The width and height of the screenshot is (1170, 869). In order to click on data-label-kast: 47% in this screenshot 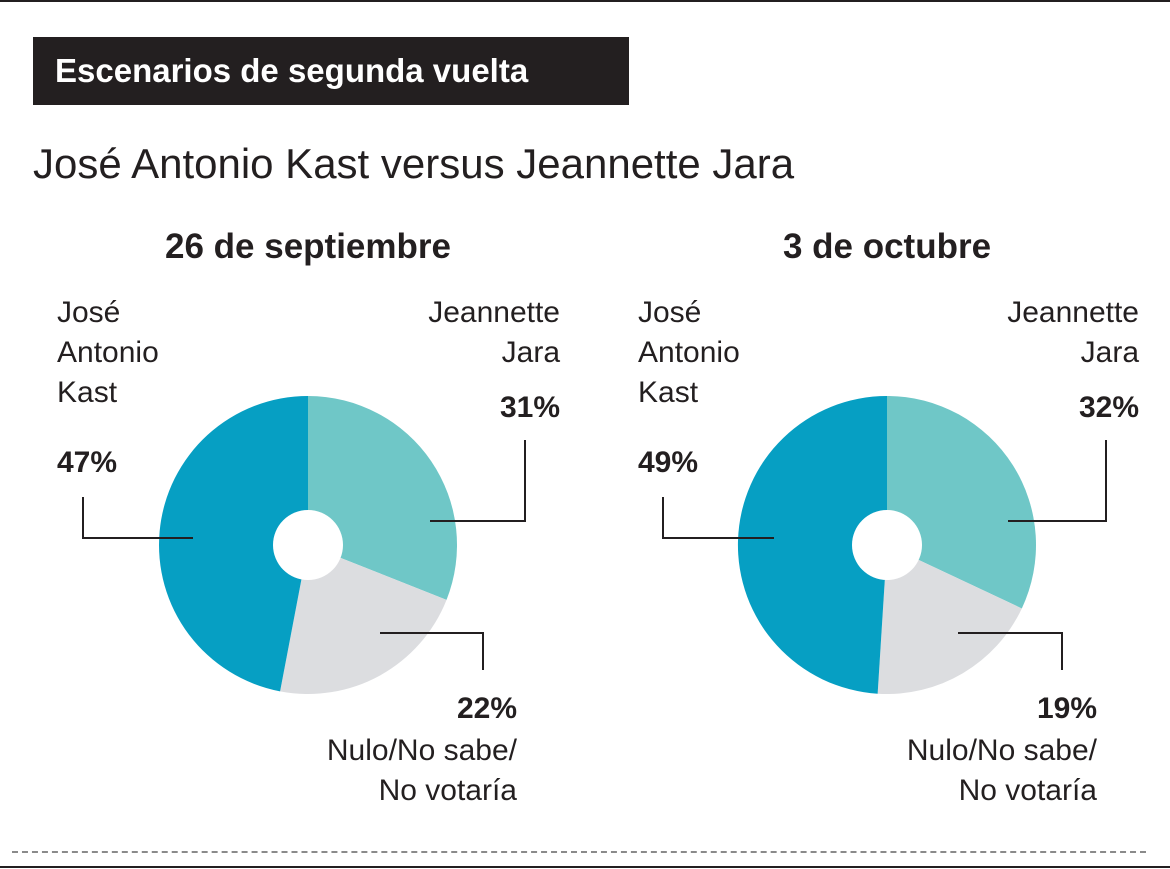, I will do `click(87, 462)`.